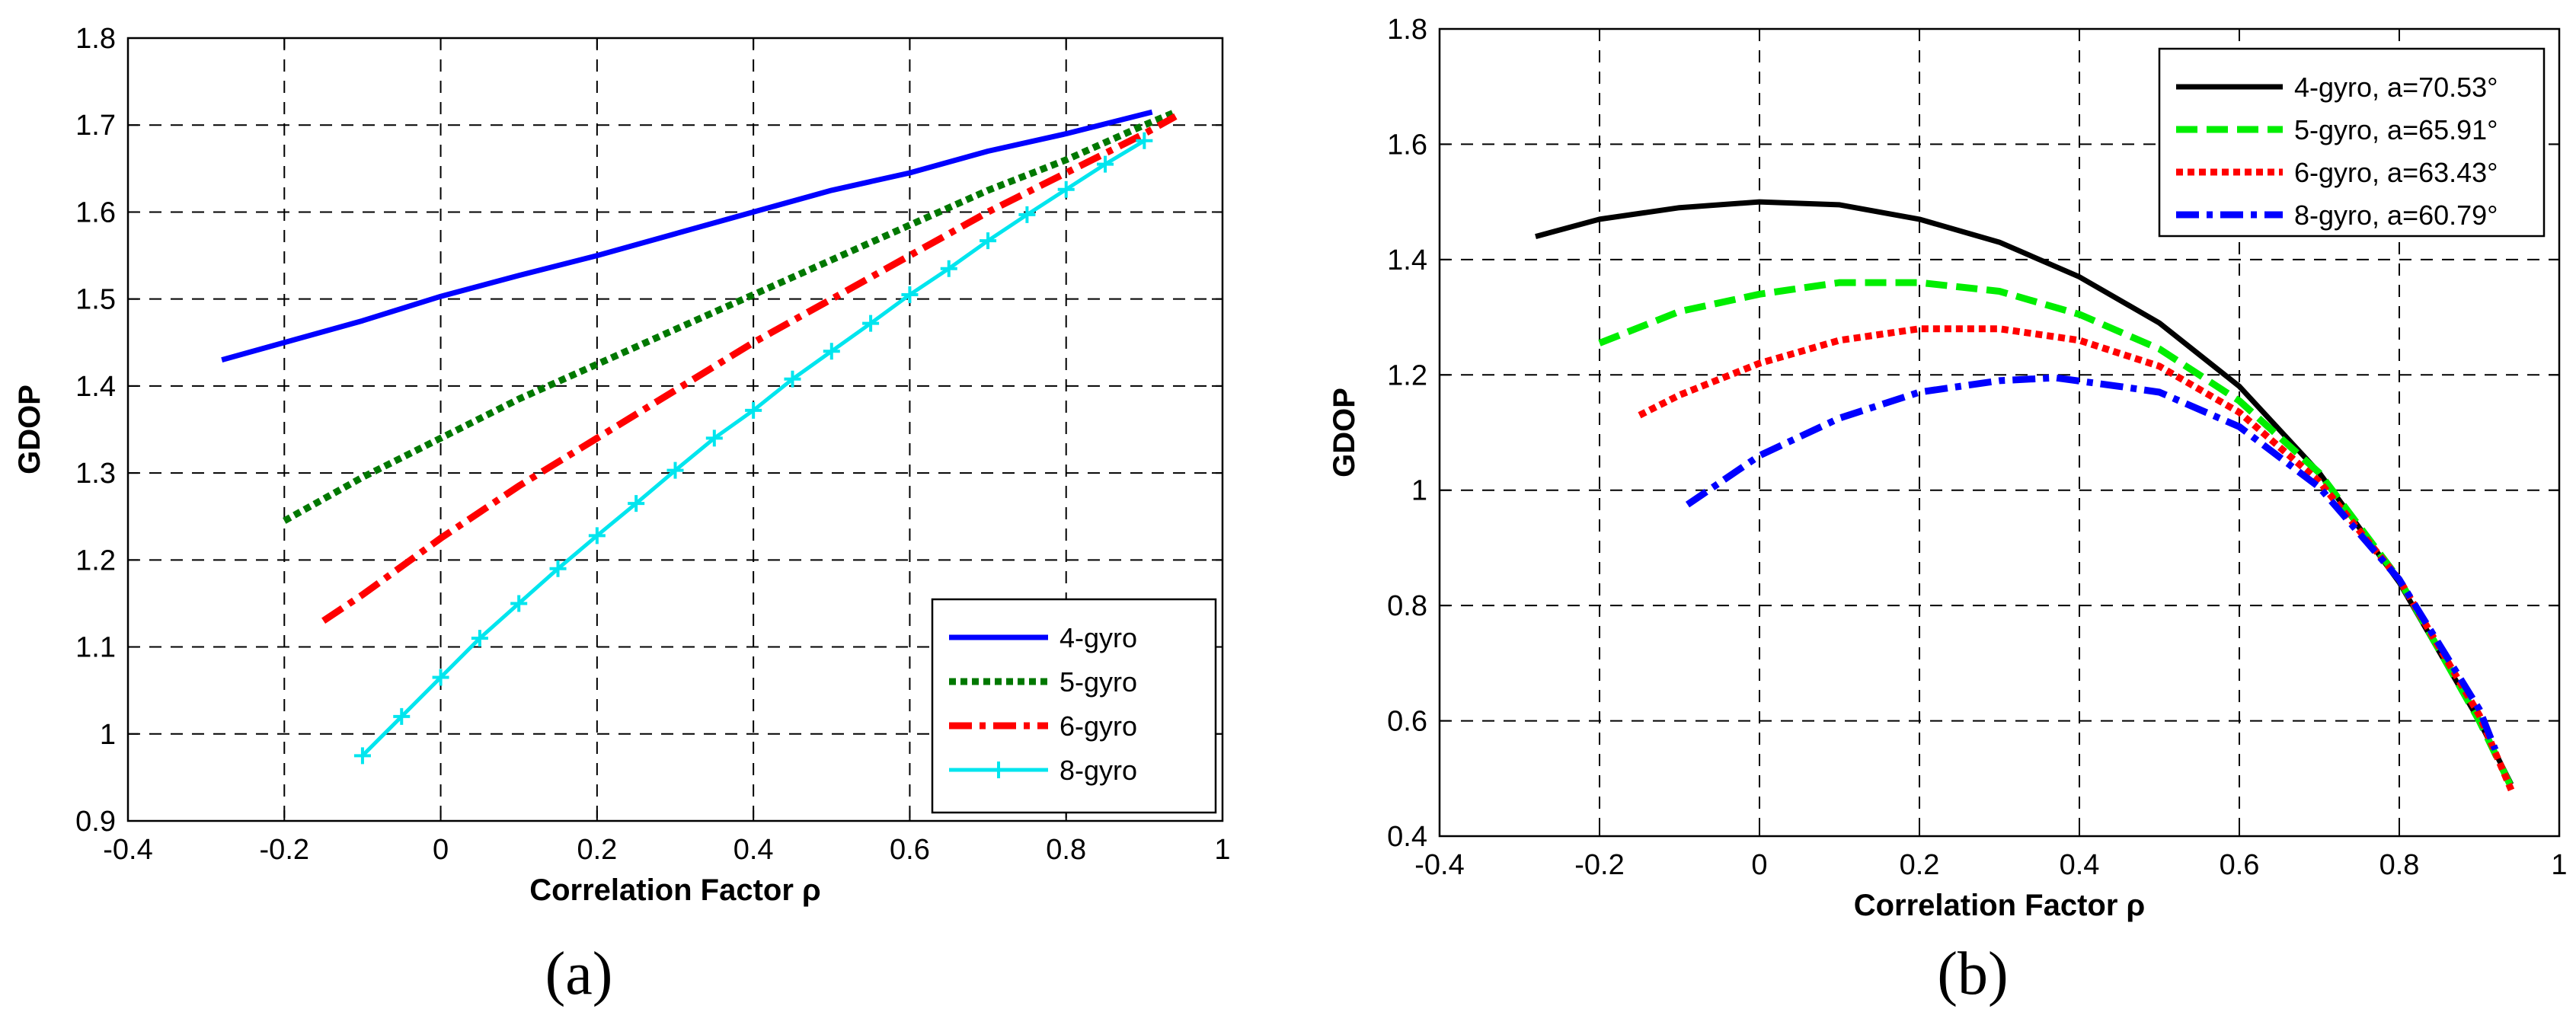 This screenshot has height=1025, width=2576. I want to click on legend: 4-gyro 5-gyro 6-gyro 8-gyro, so click(1074, 706).